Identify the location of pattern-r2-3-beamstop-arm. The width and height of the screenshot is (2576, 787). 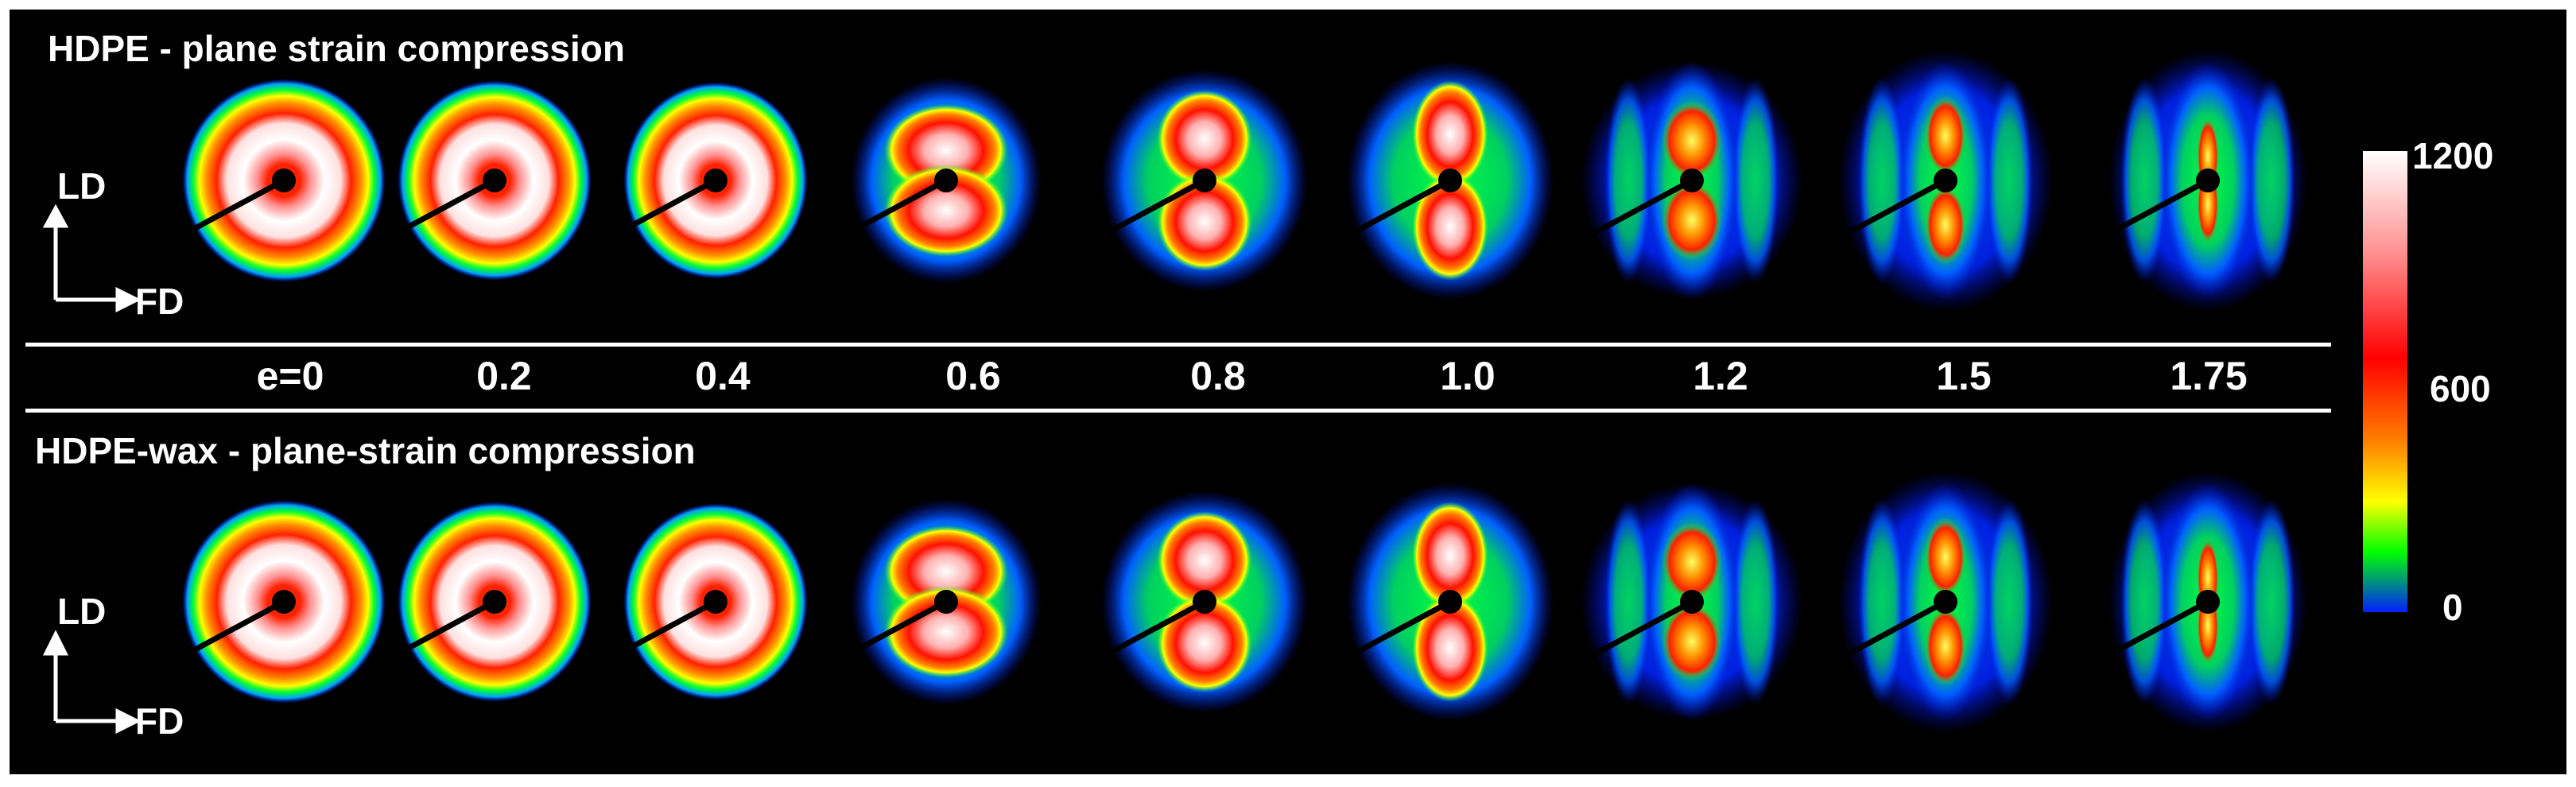
(664, 630).